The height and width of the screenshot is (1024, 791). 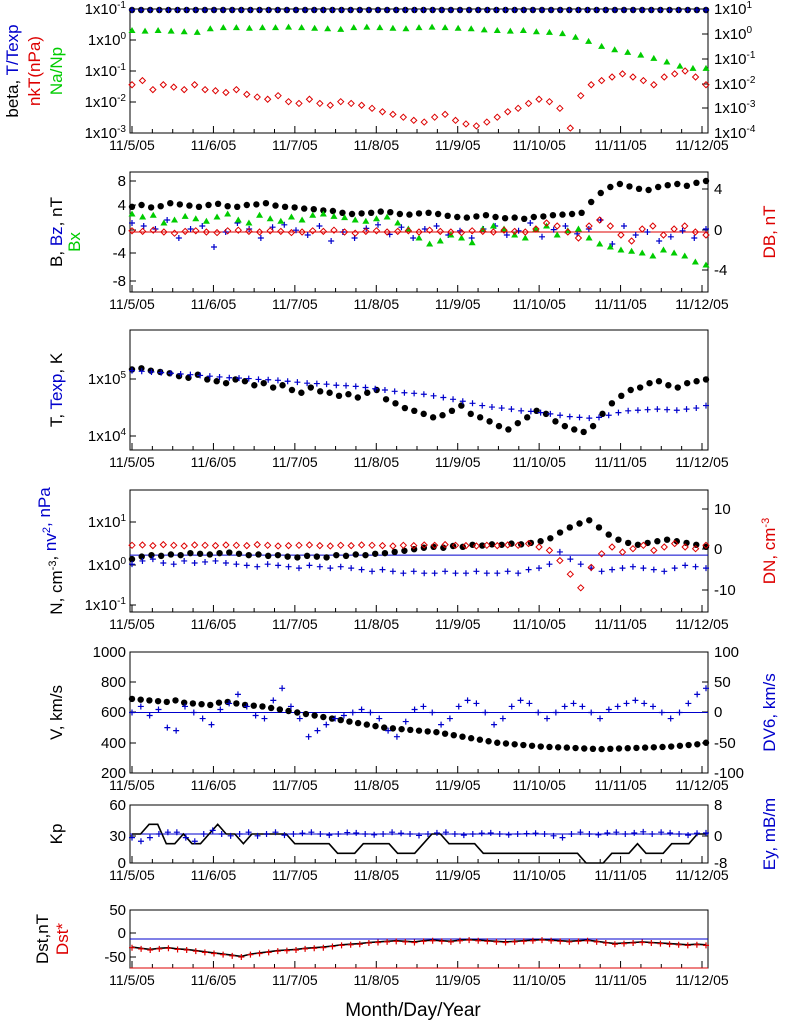 I want to click on x-tick-label: 11/9/05, so click(x=458, y=624).